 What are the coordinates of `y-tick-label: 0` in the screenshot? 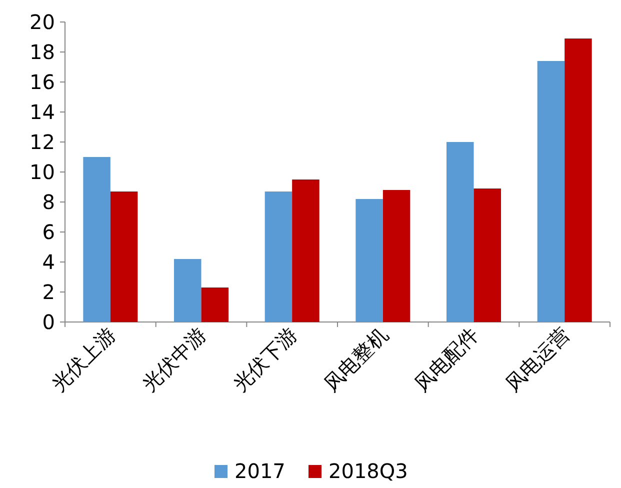 It's located at (48, 322).